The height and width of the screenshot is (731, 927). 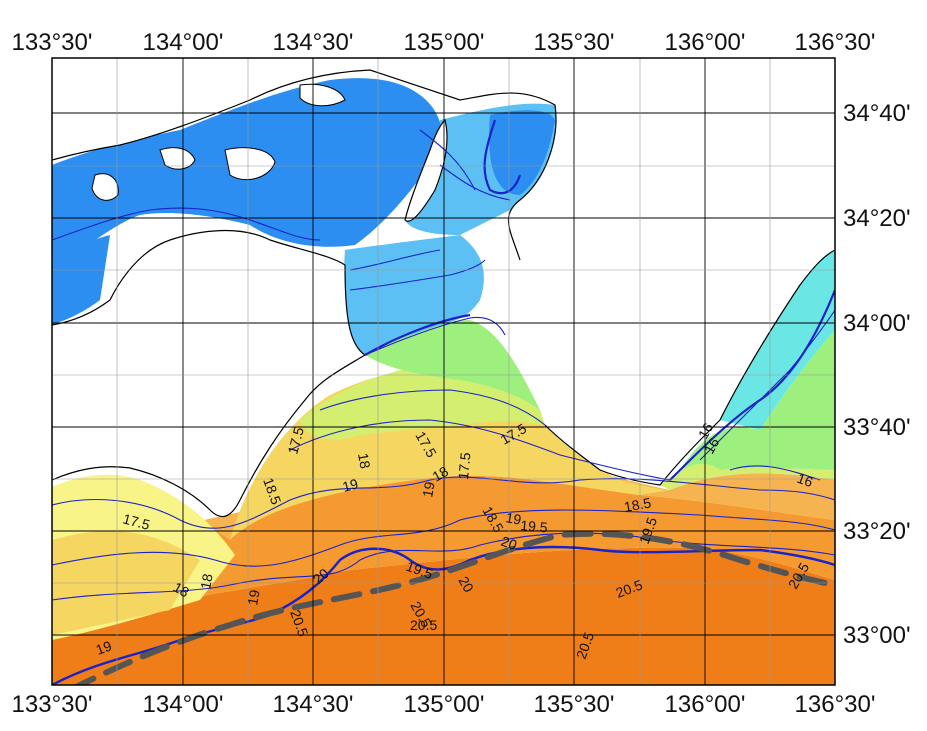 What do you see at coordinates (638, 504) in the screenshot?
I see `contour-label: 18.5` at bounding box center [638, 504].